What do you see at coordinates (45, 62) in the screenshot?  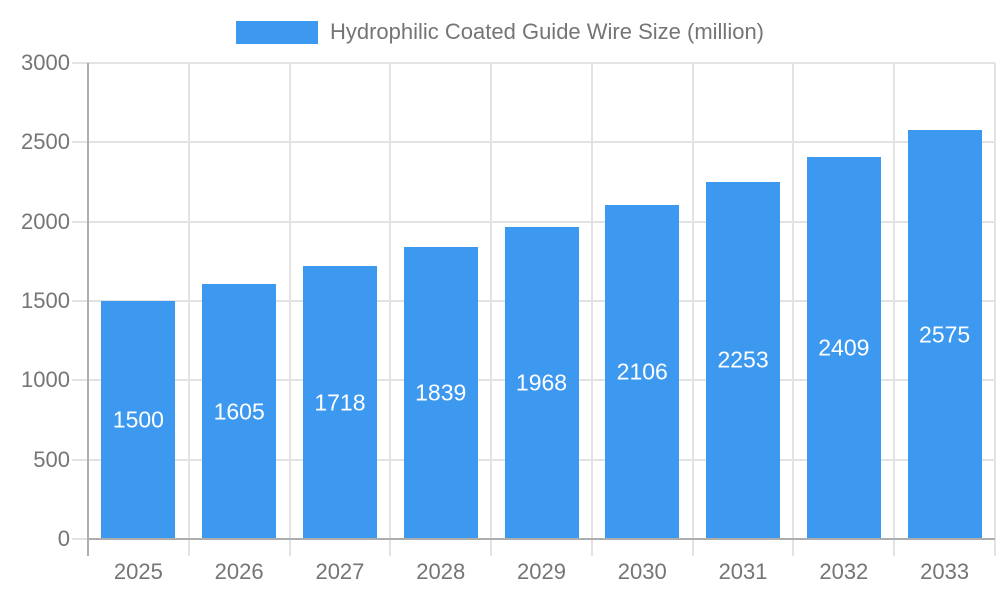 I see `y-axis-tick-label: 3000` at bounding box center [45, 62].